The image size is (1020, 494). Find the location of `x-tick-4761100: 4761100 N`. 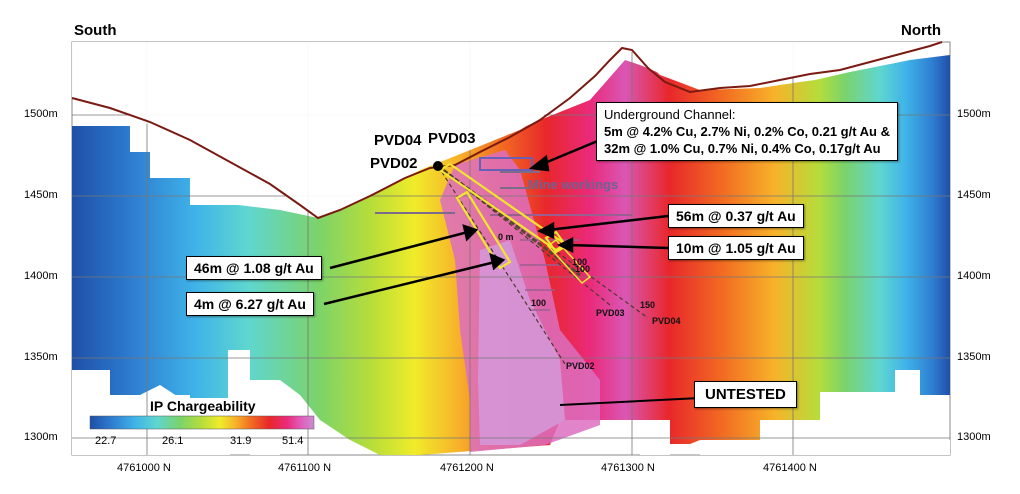

x-tick-4761100: 4761100 N is located at coordinates (305, 468).